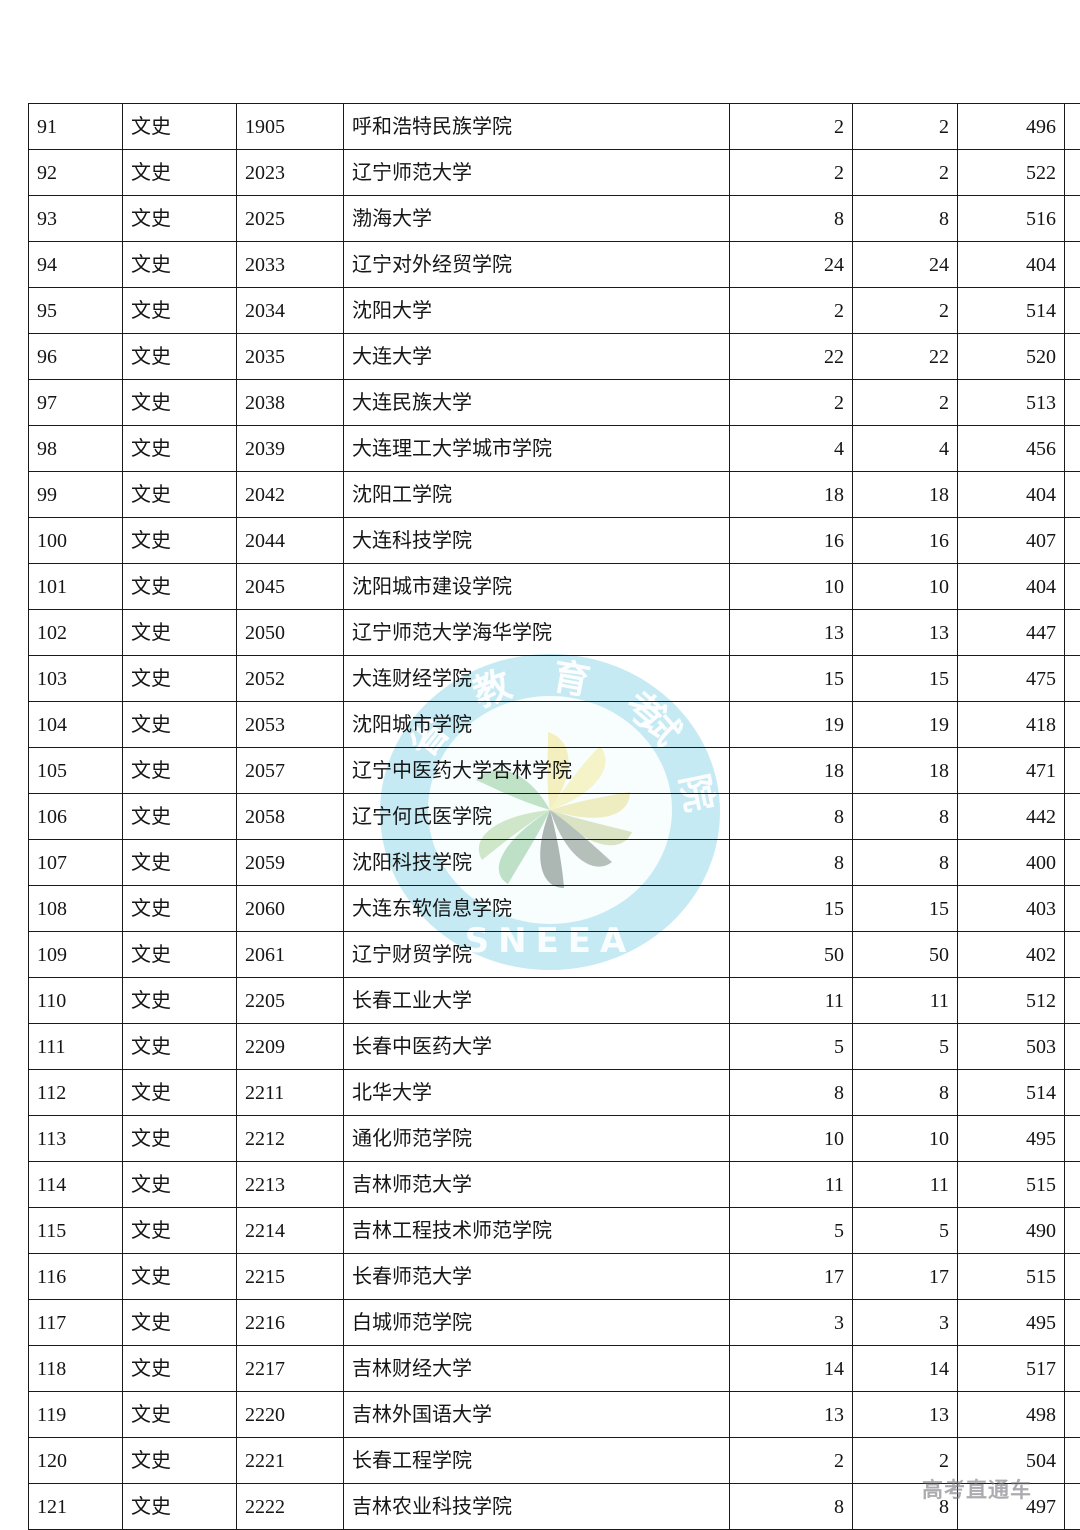  Describe the element at coordinates (537, 1231) in the screenshot. I see `cell-school-name: 吉林工程技术师范学院` at that location.